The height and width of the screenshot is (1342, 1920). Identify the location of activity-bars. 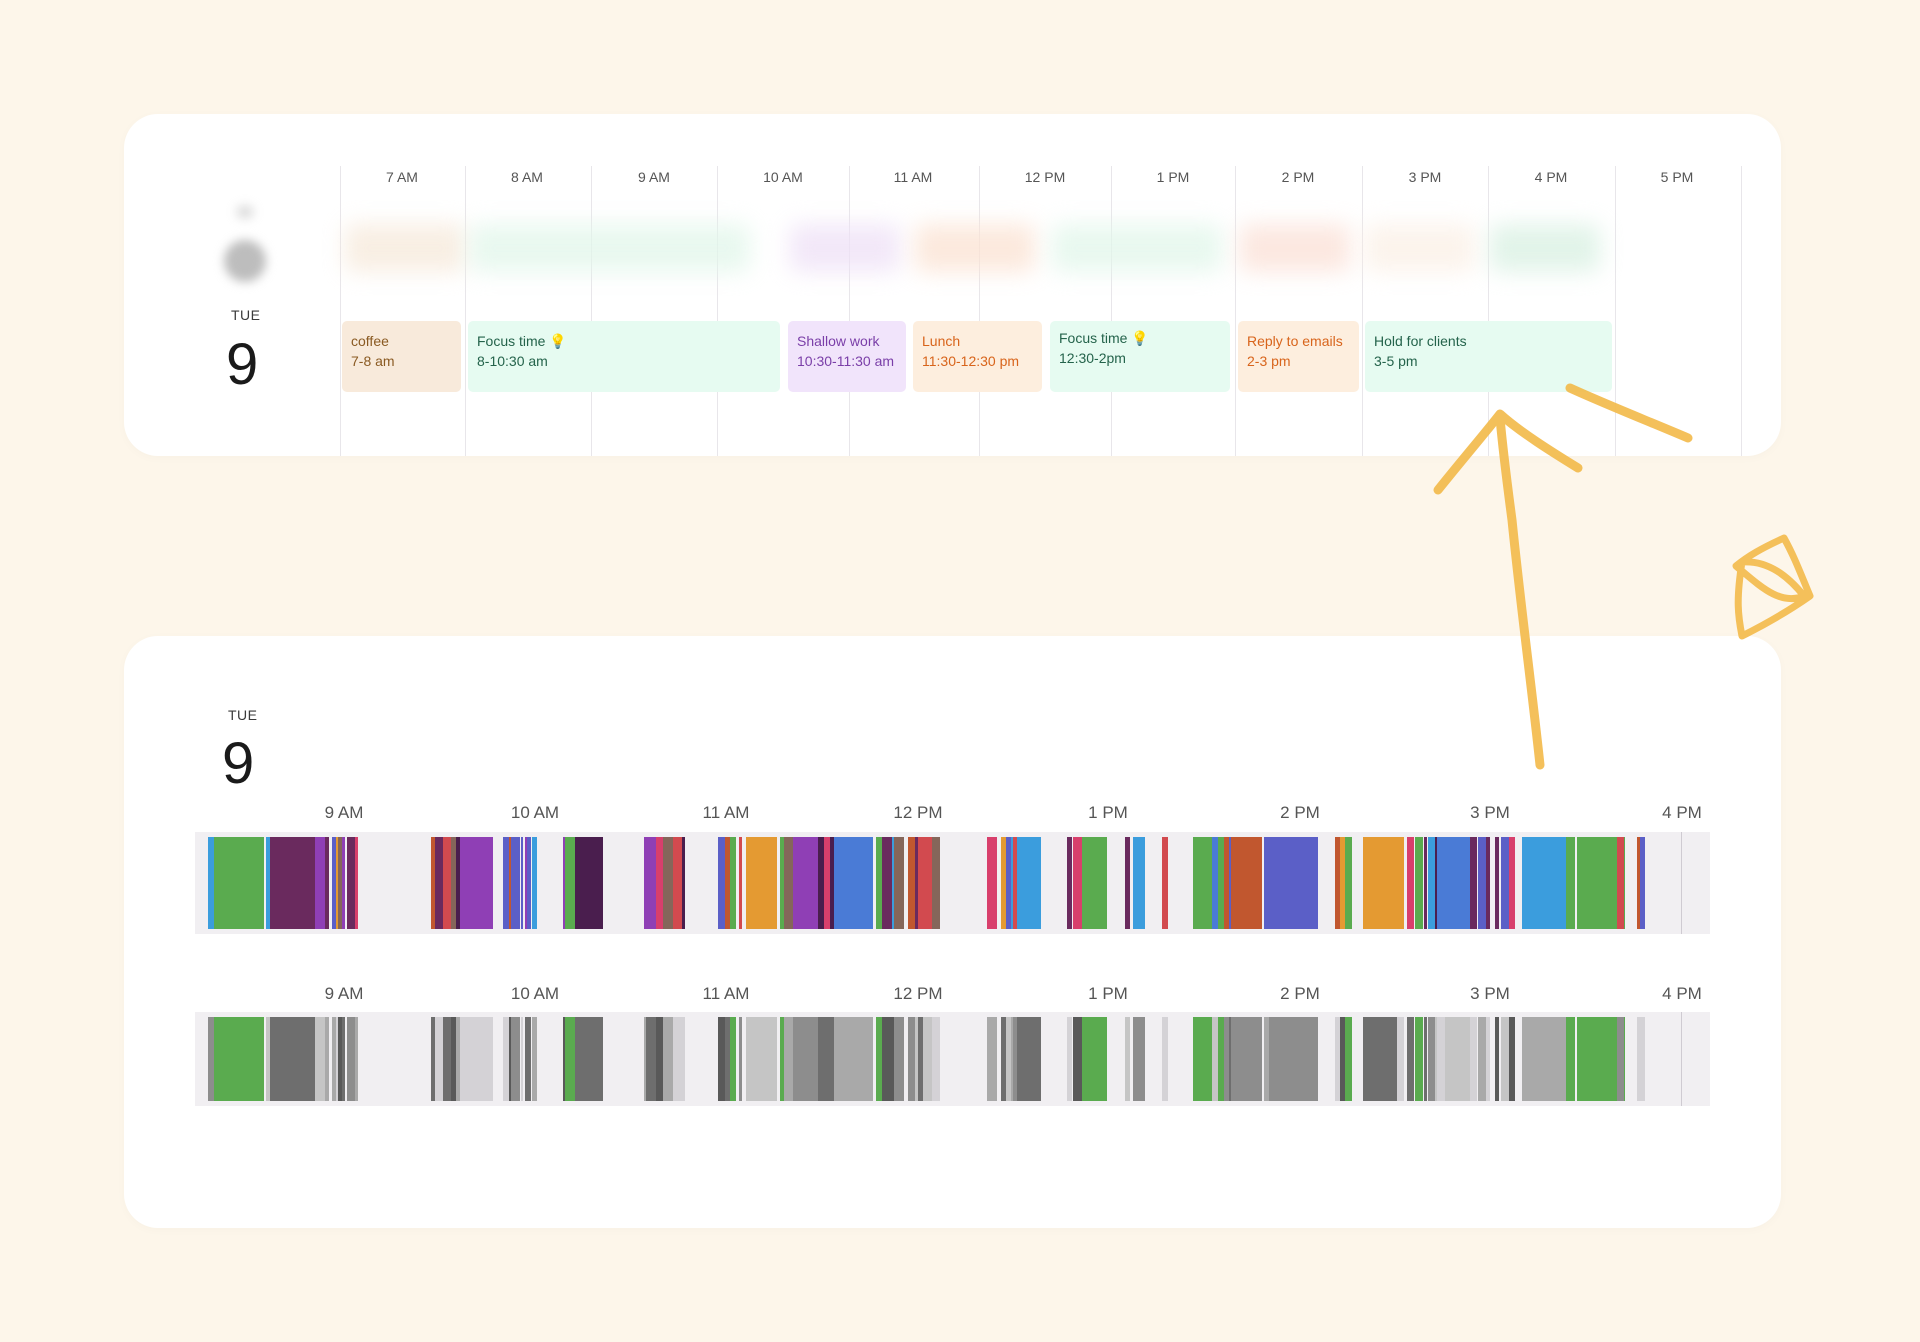
(945, 883).